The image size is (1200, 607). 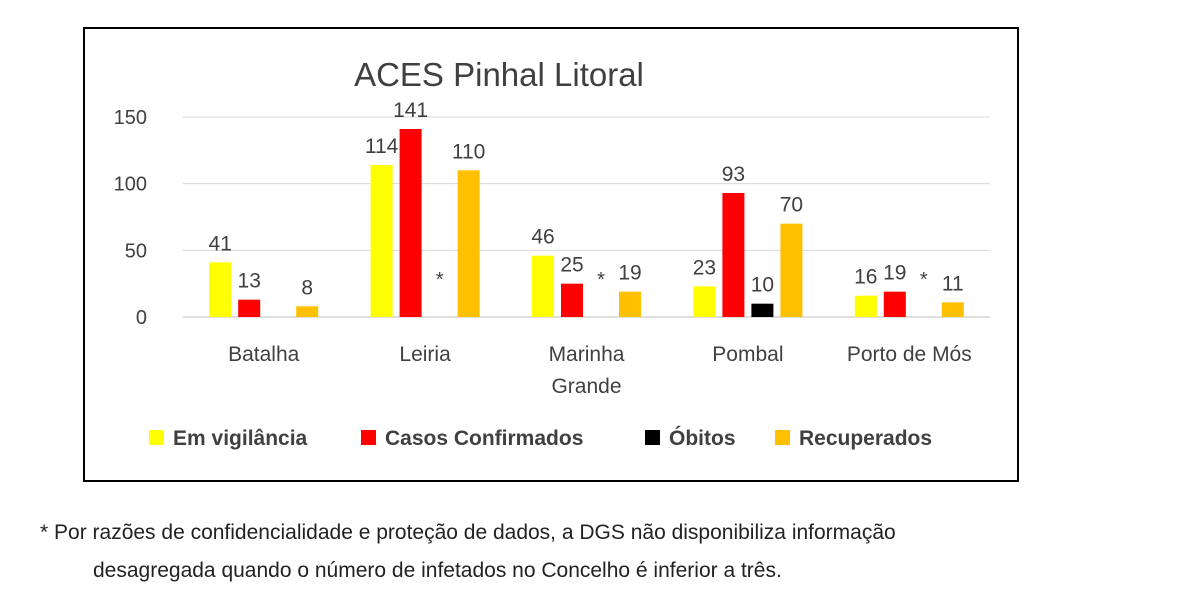 I want to click on data-label: 16, so click(x=865, y=277).